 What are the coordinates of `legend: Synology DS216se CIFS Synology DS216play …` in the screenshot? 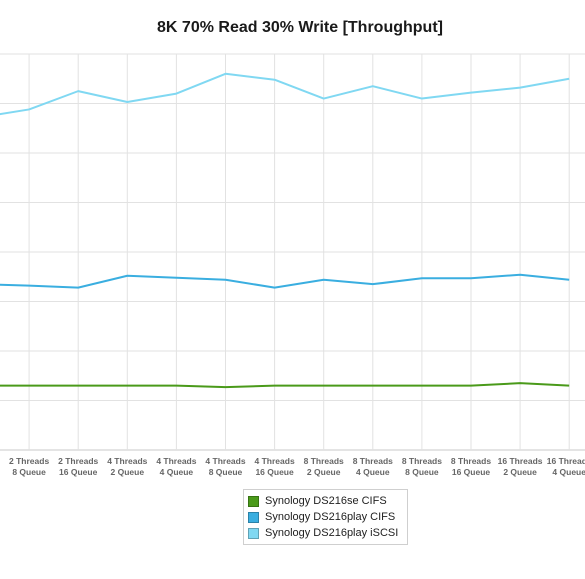 It's located at (325, 517).